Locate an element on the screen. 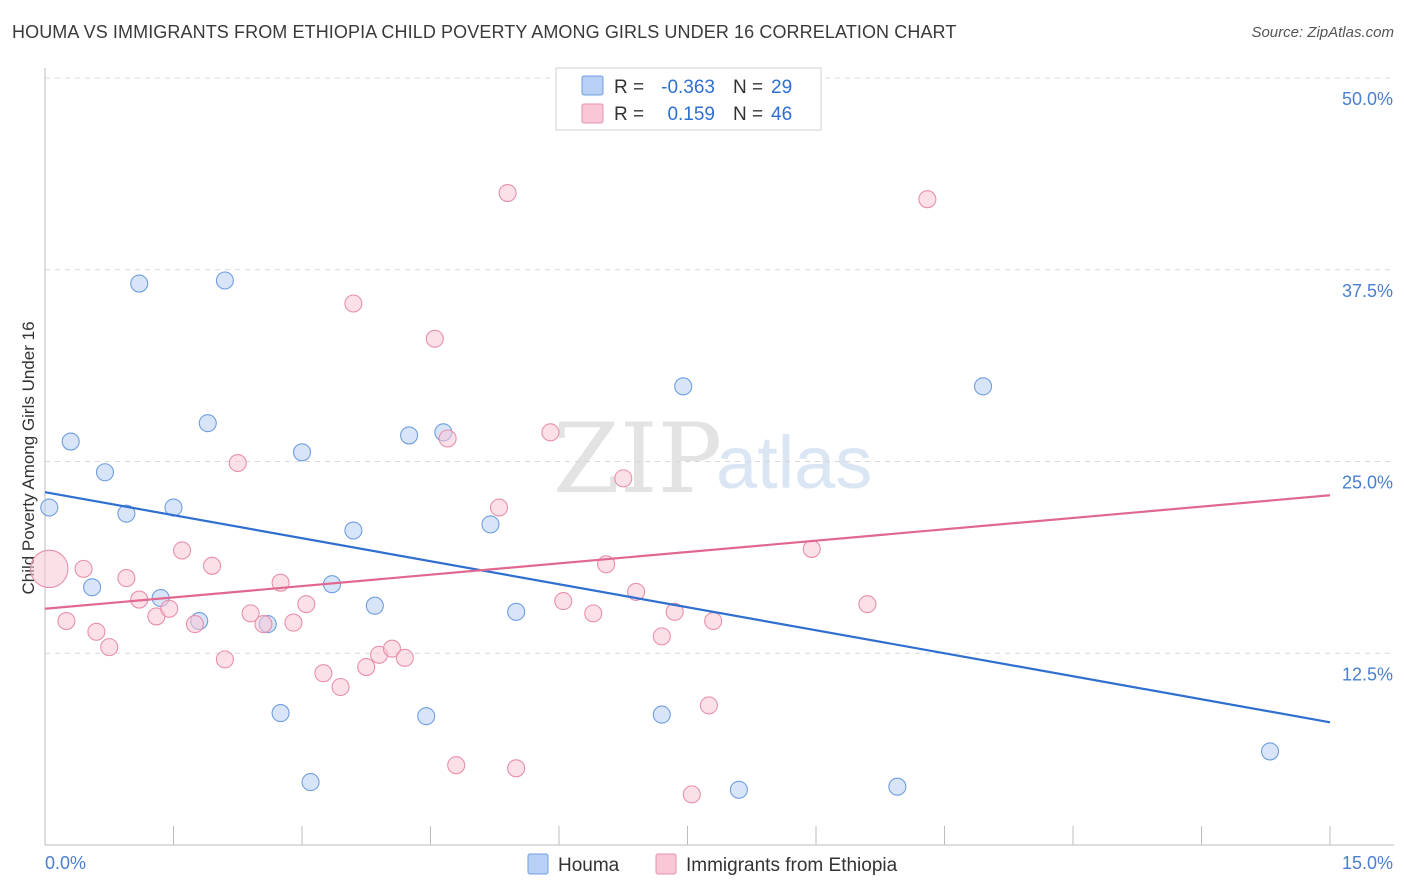 This screenshot has width=1406, height=892. x-tick-label-min: 0.0% is located at coordinates (65, 863).